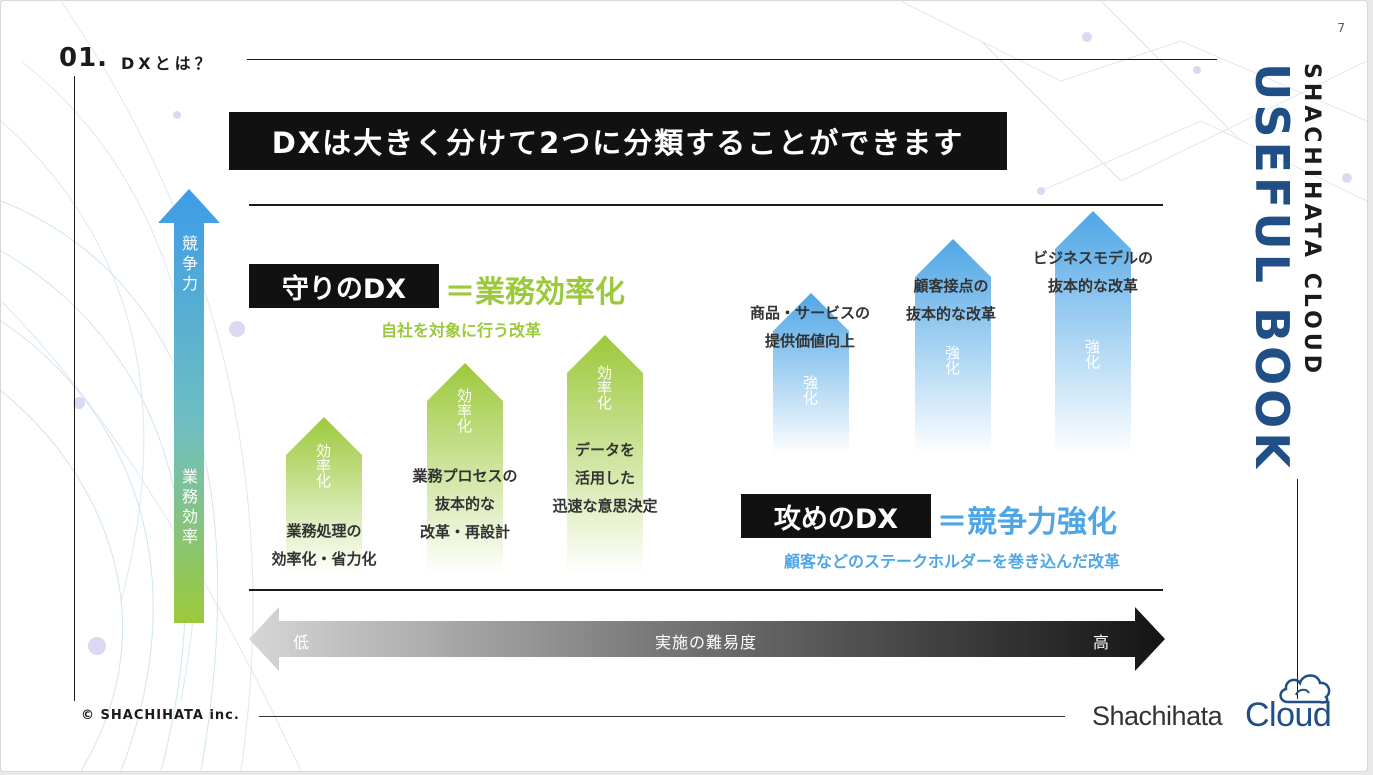 This screenshot has width=1373, height=775. I want to click on brand-side-small: SHACHIHATA CLOUD, so click(1311, 220).